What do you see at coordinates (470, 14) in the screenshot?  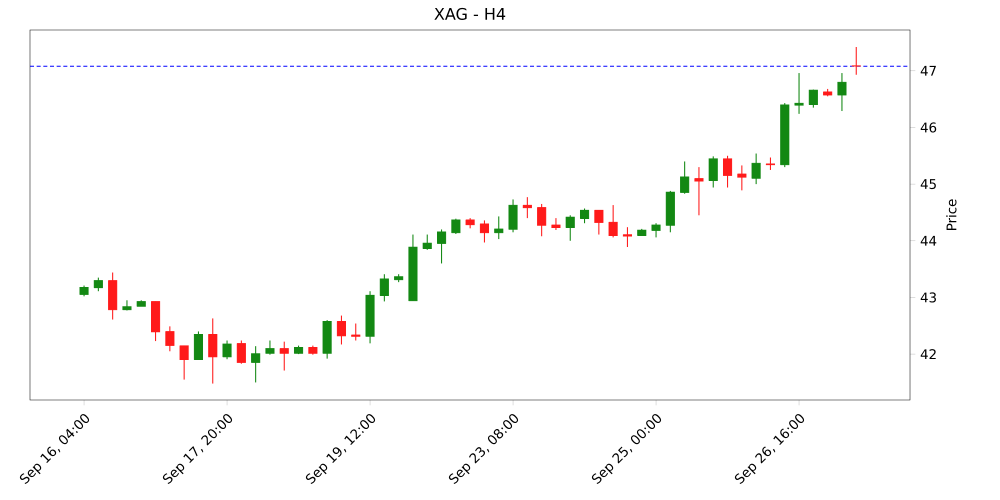 I see `chart-title: XAG - H4` at bounding box center [470, 14].